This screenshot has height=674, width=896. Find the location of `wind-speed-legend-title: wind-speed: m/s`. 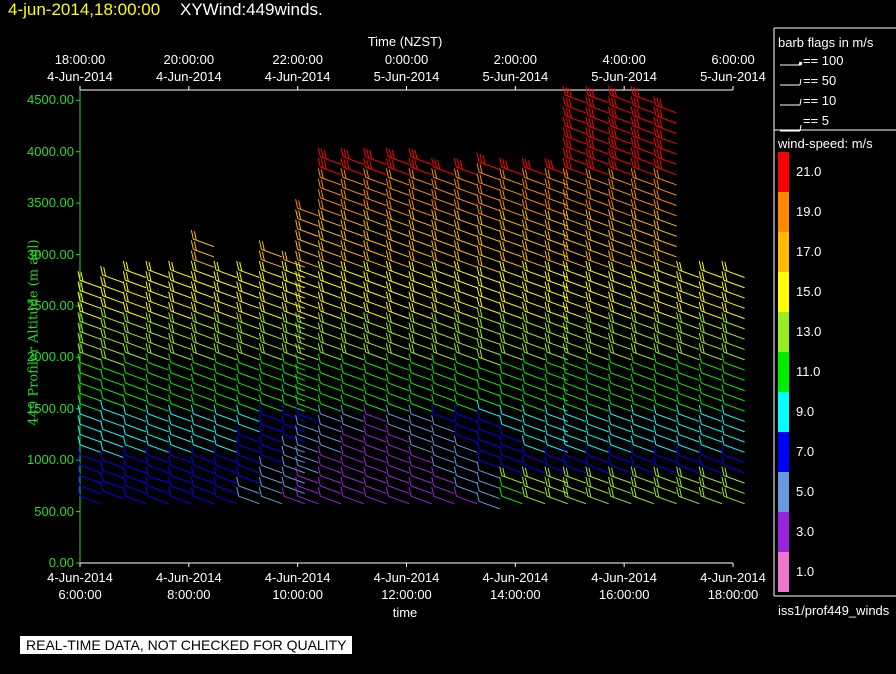

wind-speed-legend-title: wind-speed: m/s is located at coordinates (825, 143).